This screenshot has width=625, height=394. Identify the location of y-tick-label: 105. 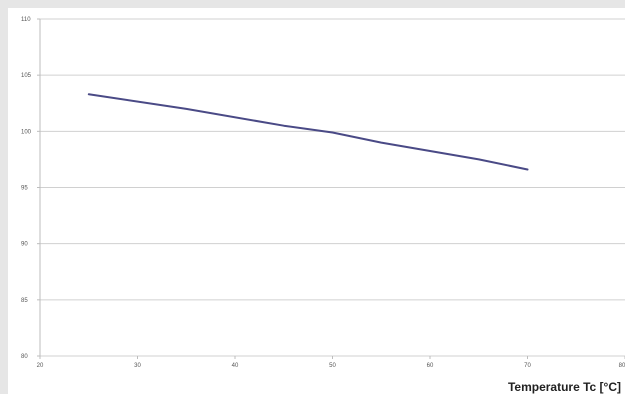
(26, 76).